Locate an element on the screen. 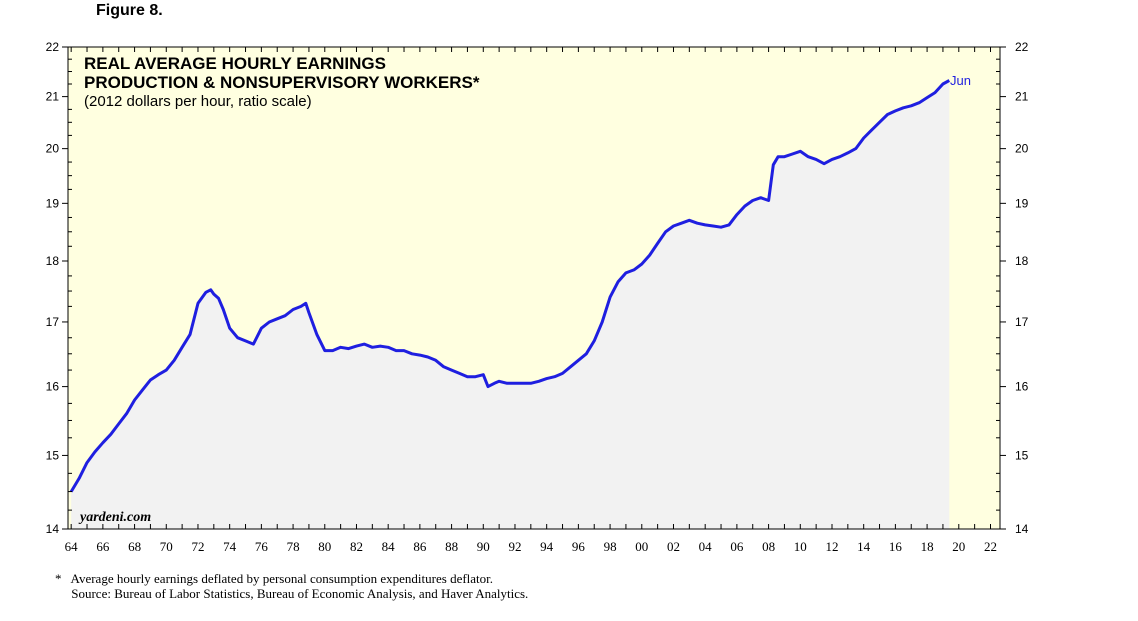 The image size is (1138, 621). y-tick-label-right: 19 is located at coordinates (1022, 203).